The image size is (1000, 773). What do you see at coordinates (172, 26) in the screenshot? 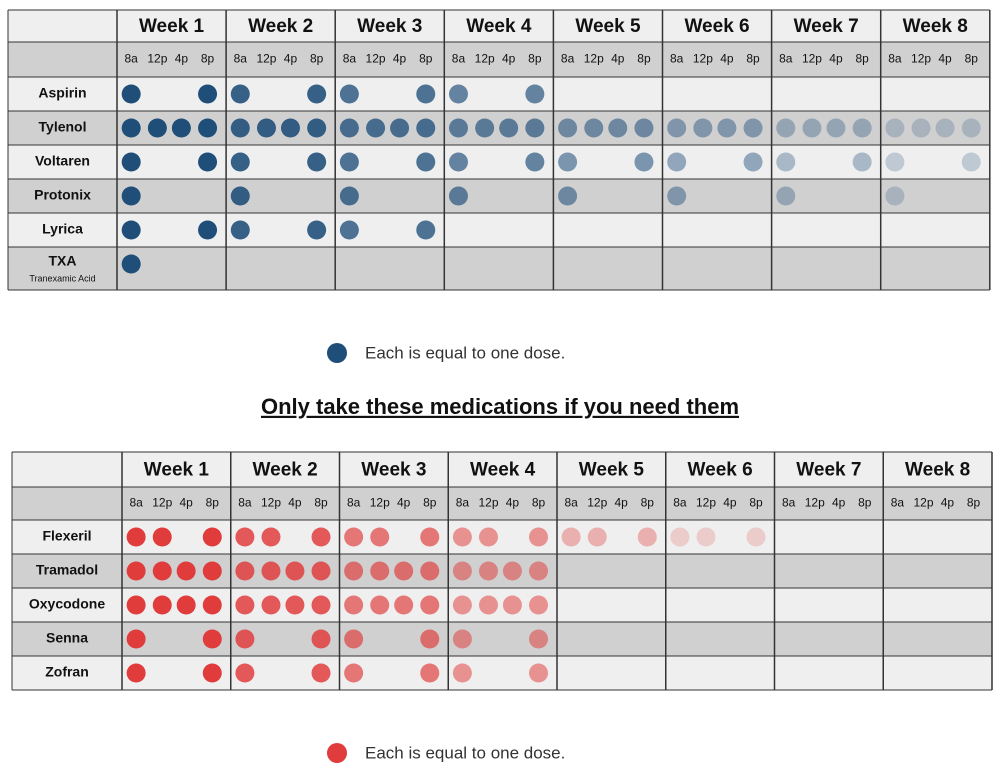
I see `week-label: Week 1` at bounding box center [172, 26].